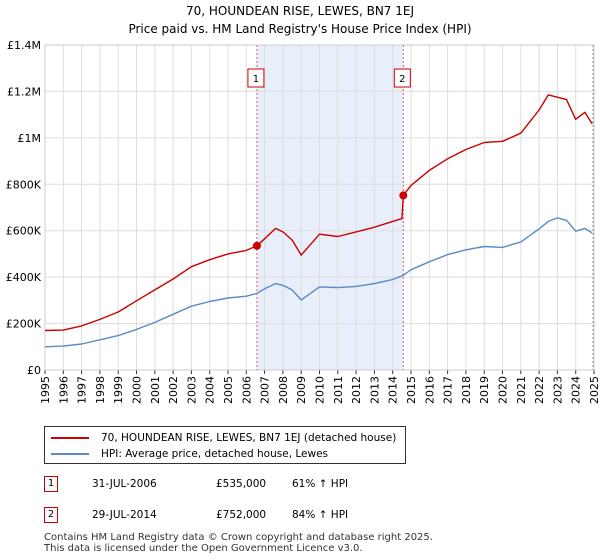 Image resolution: width=600 pixels, height=560 pixels. What do you see at coordinates (118, 390) in the screenshot?
I see `x-tick-label: 1999` at bounding box center [118, 390].